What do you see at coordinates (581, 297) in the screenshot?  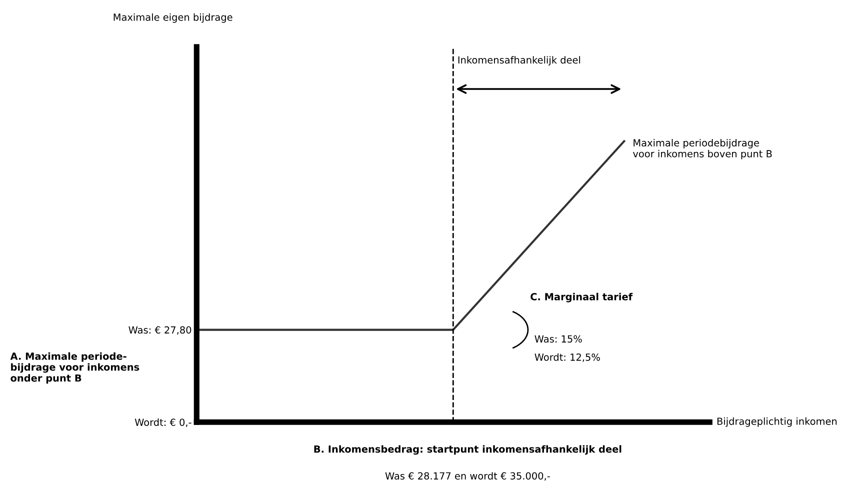 I see `annotation: C. Marginaal tarief` at bounding box center [581, 297].